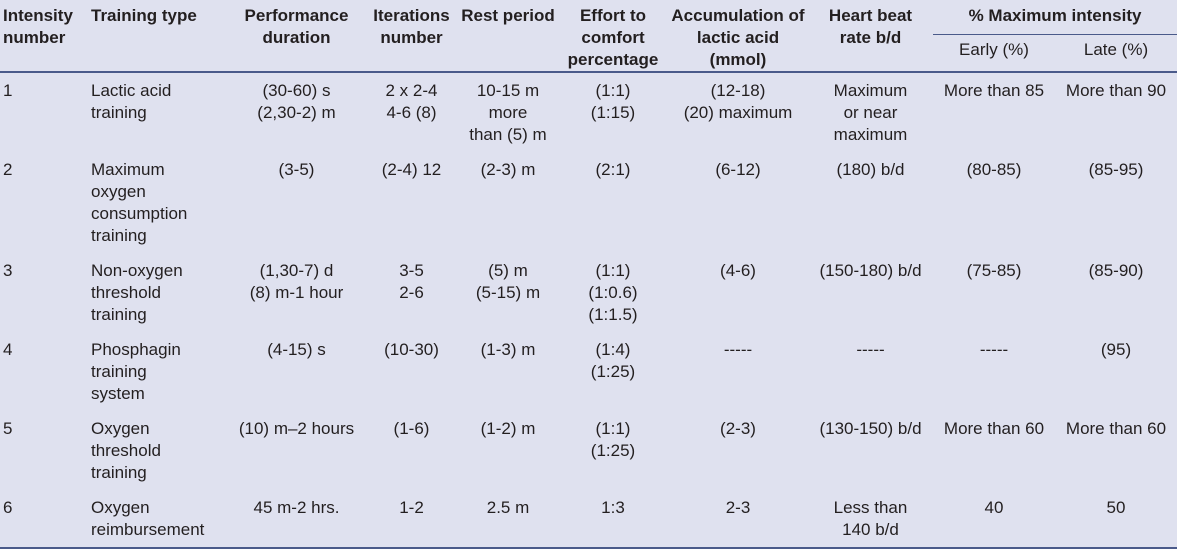 This screenshot has height=549, width=1177. What do you see at coordinates (870, 169) in the screenshot?
I see `cell-heart-rate: (180) b/d` at bounding box center [870, 169].